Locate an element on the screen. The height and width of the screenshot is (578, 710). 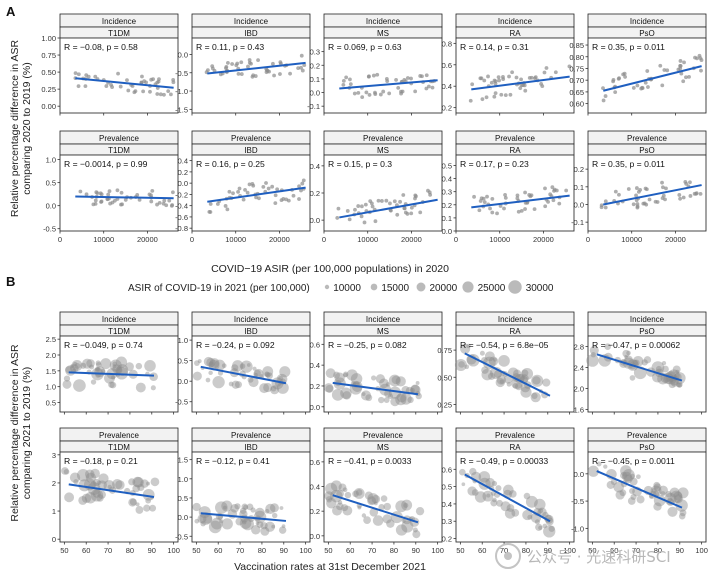
stat-label: R = −0.47, p = 0.00062 is located at coordinates (636, 345).